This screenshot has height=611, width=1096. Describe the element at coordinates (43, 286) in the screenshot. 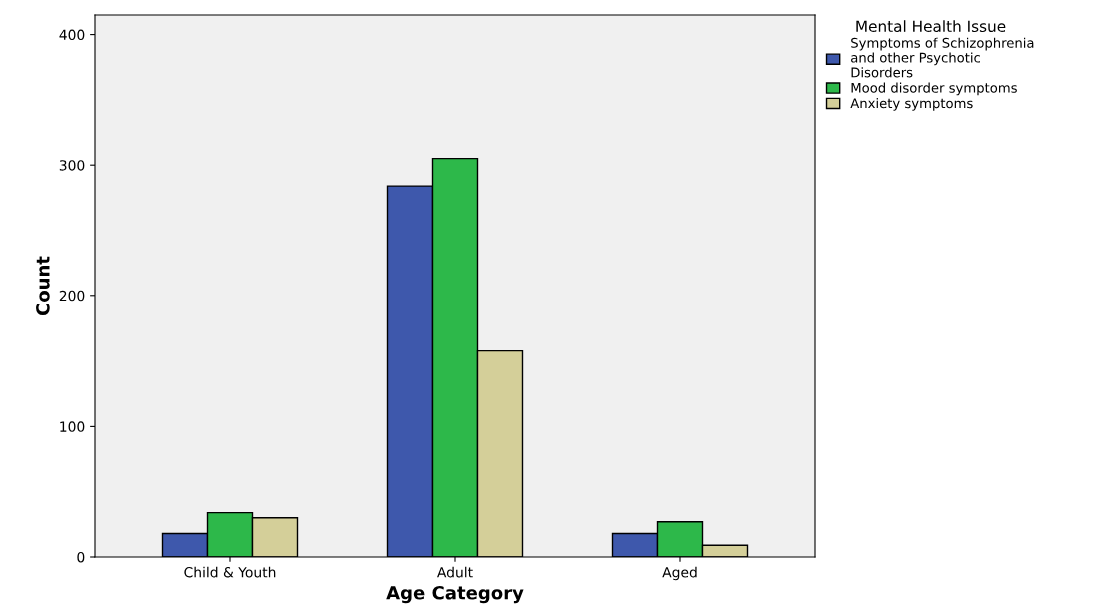

I see `y-axis-title: Count` at that location.